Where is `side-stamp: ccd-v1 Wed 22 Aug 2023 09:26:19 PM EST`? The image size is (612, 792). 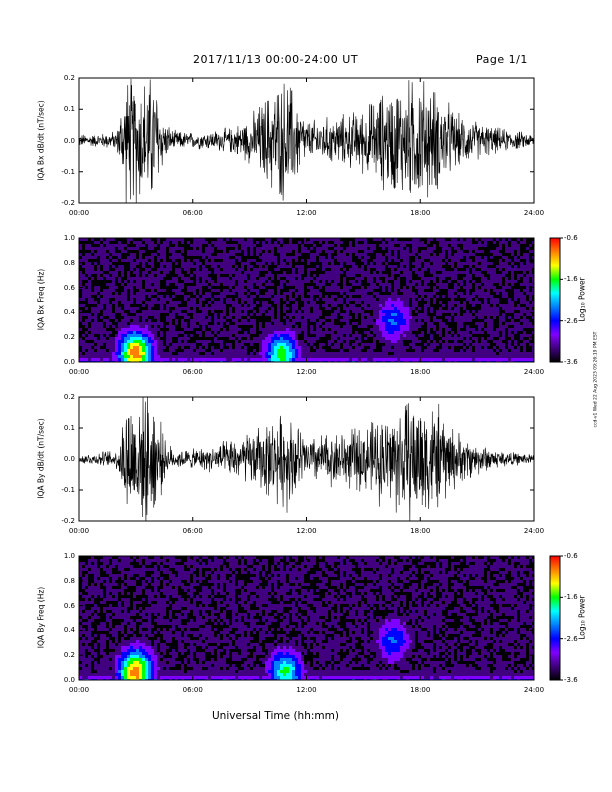 side-stamp: ccd-v1 Wed 22 Aug 2023 09:26:19 PM EST is located at coordinates (596, 379).